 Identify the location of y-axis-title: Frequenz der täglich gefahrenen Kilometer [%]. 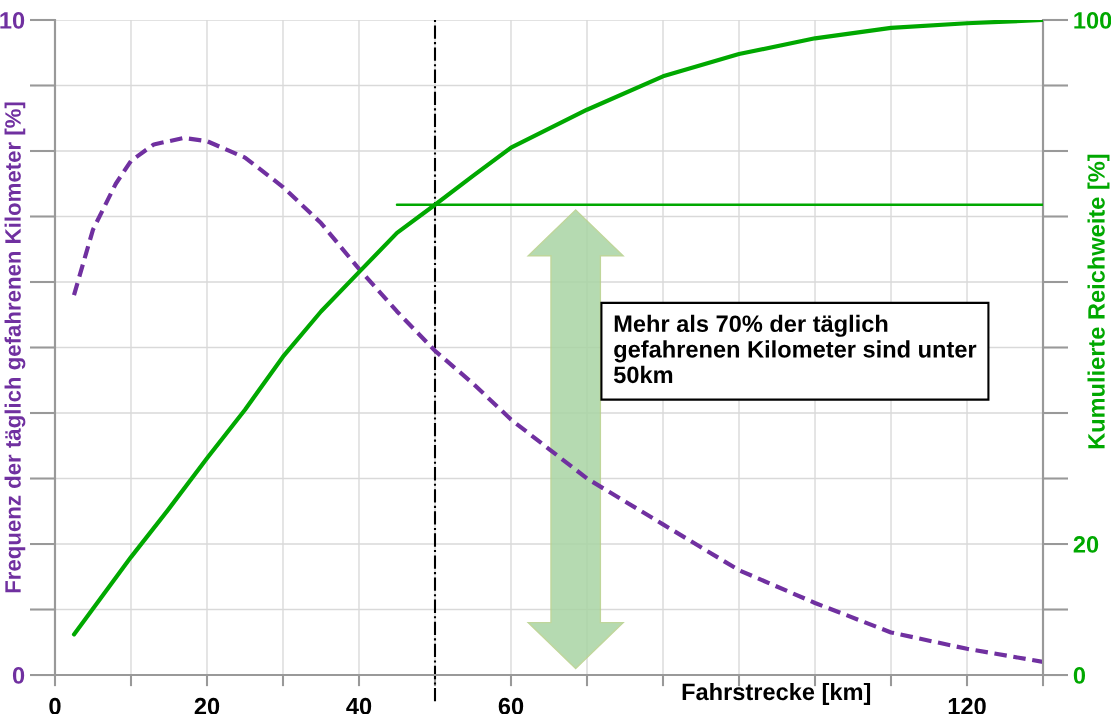
(15, 347).